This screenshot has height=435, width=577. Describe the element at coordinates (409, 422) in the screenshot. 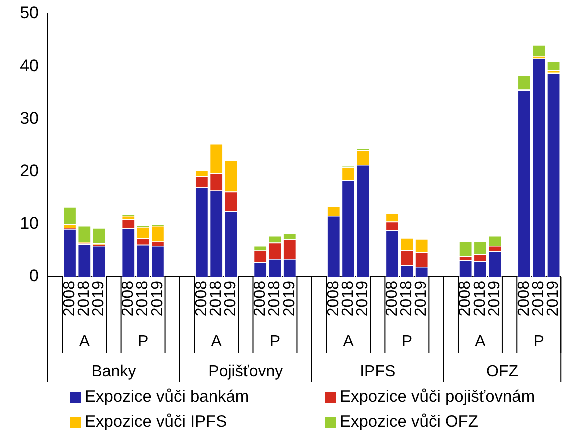

I see `legend-label: Expozice vůči OFZ` at that location.